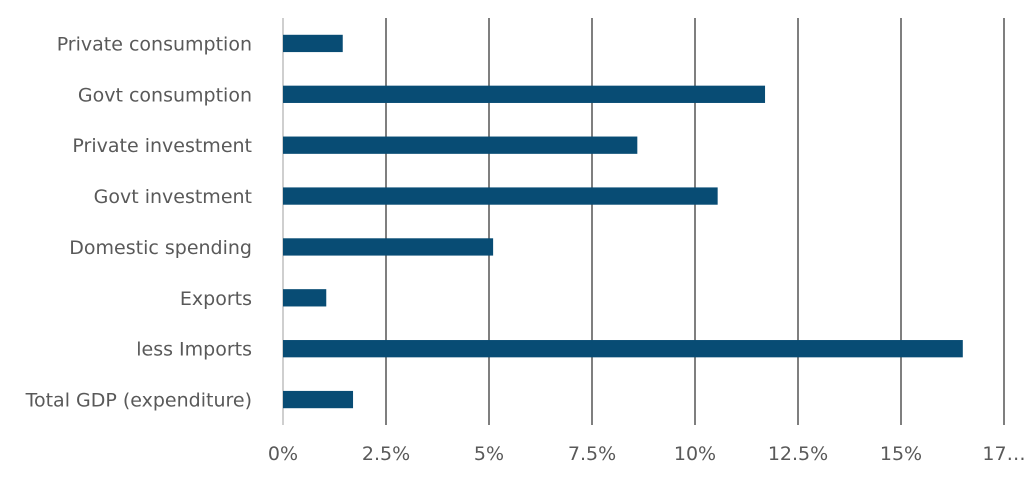  What do you see at coordinates (283, 454) in the screenshot?
I see `x-tick-label: 0%` at bounding box center [283, 454].